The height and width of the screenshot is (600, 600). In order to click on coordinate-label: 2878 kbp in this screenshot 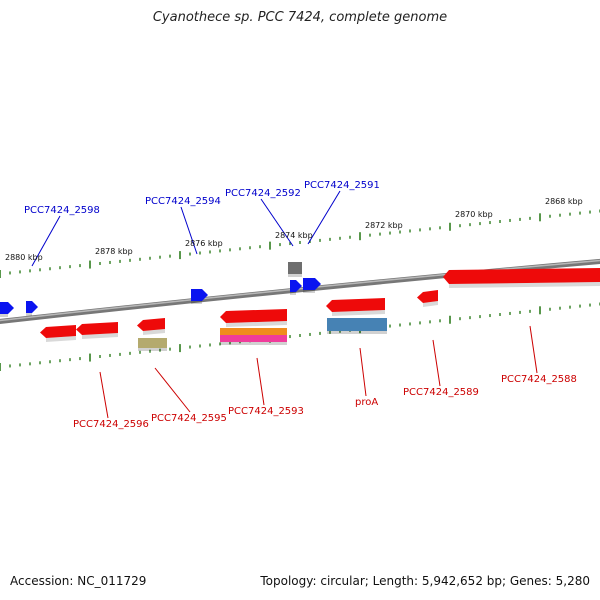, I will do `click(114, 251)`.